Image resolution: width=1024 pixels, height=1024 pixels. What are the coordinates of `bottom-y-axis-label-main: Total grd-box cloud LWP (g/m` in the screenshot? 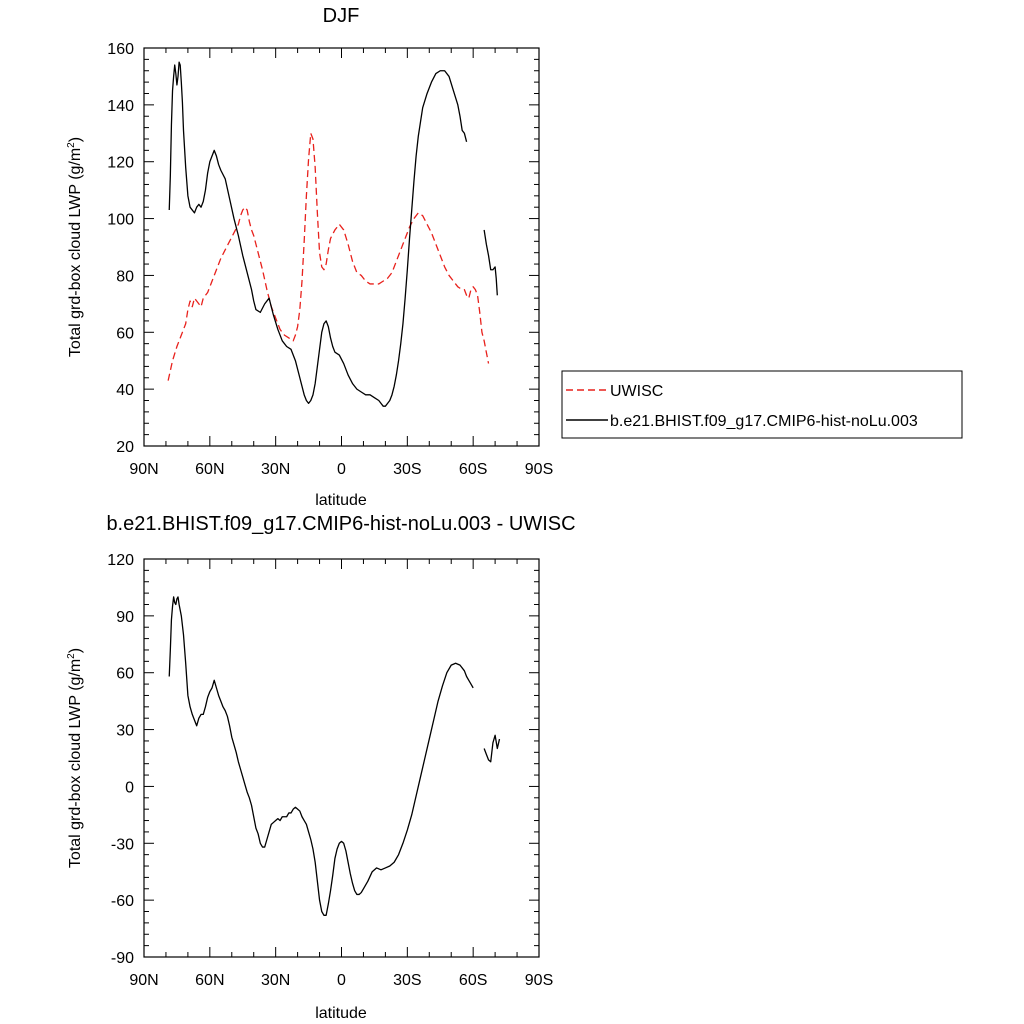 It's located at (75, 763).